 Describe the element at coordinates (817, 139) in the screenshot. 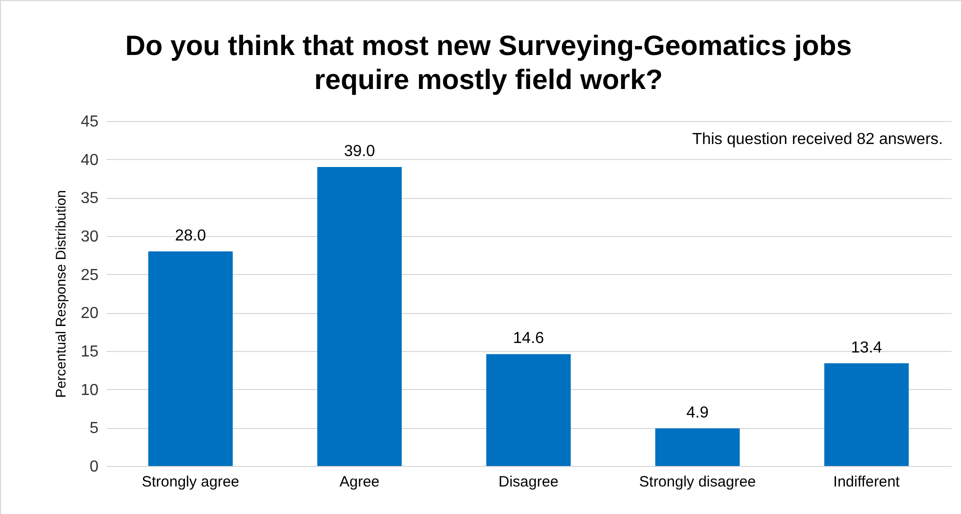

I see `annotation: This question received 82 answers.` at that location.